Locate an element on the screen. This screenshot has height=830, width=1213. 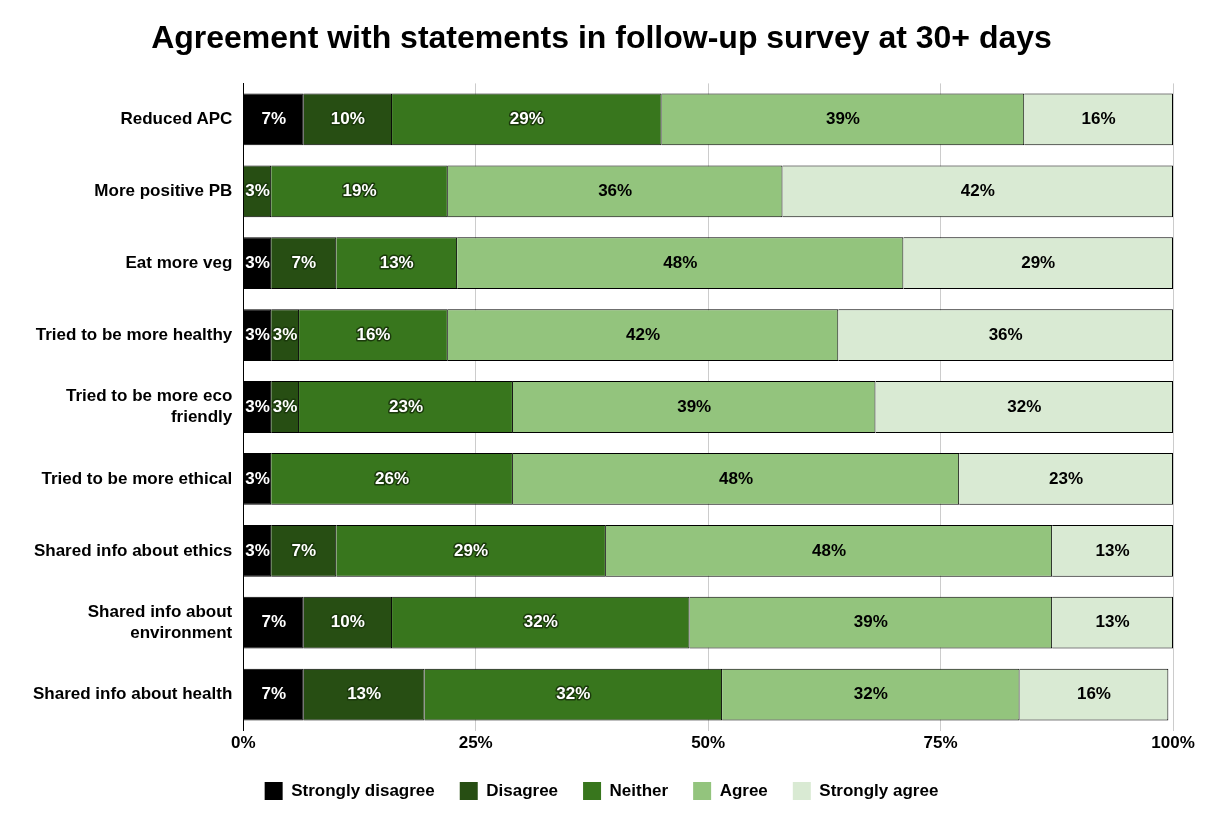
y-tick-label: Reduced APC is located at coordinates (176, 119).